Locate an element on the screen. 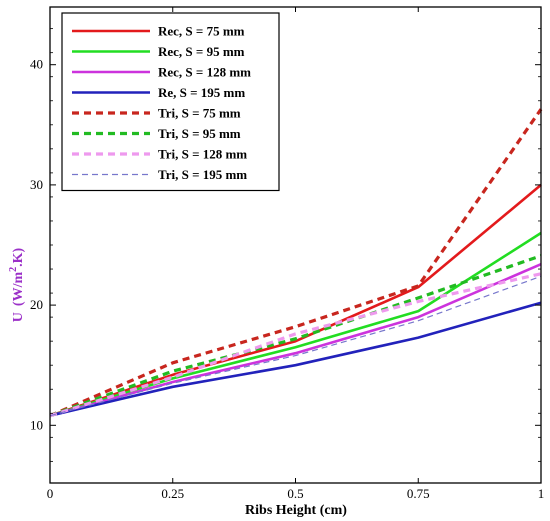 This screenshot has width=550, height=521. y-tick-label: 40 is located at coordinates (36, 64).